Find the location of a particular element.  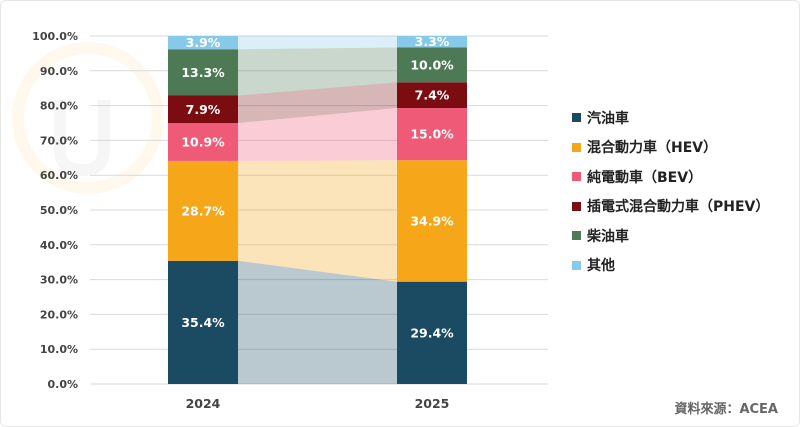

source-note: 資料來源：ACEA is located at coordinates (726, 409).